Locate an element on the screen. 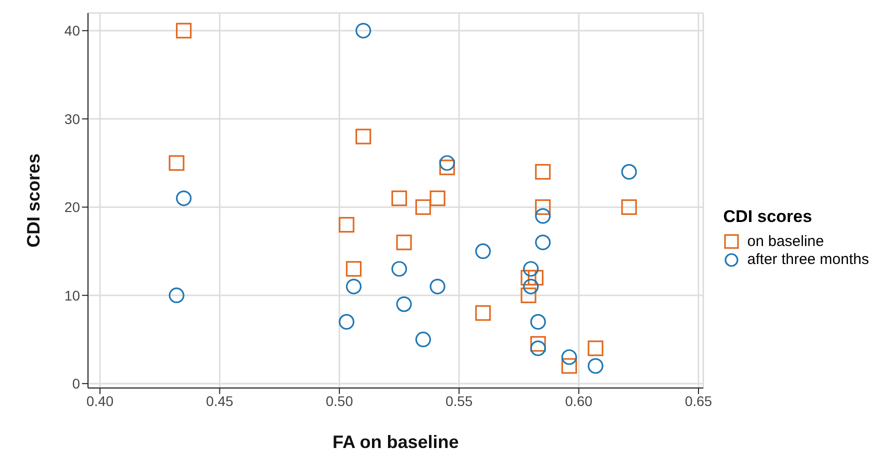 The image size is (894, 471). x-tick-label: 0.40 is located at coordinates (100, 400).